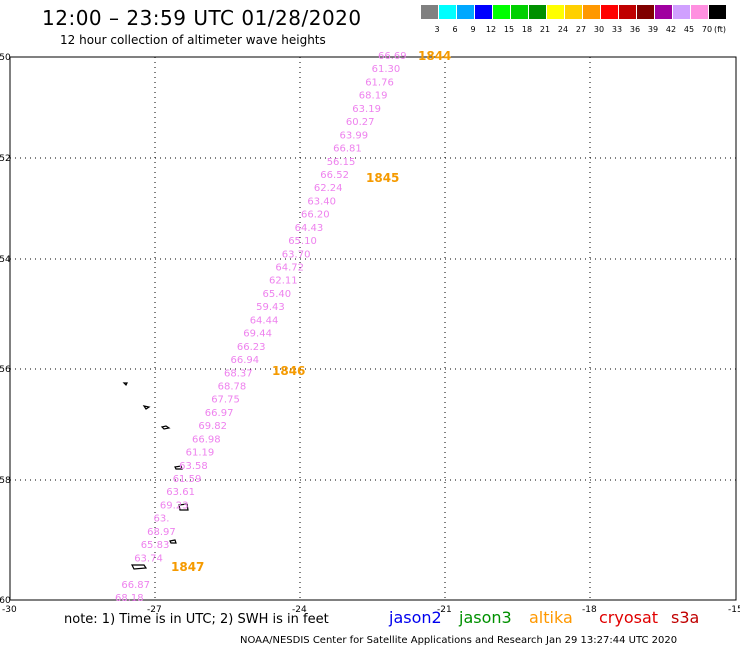 The width and height of the screenshot is (740, 650). What do you see at coordinates (589, 610) in the screenshot?
I see `lon-label: -18` at bounding box center [589, 610].